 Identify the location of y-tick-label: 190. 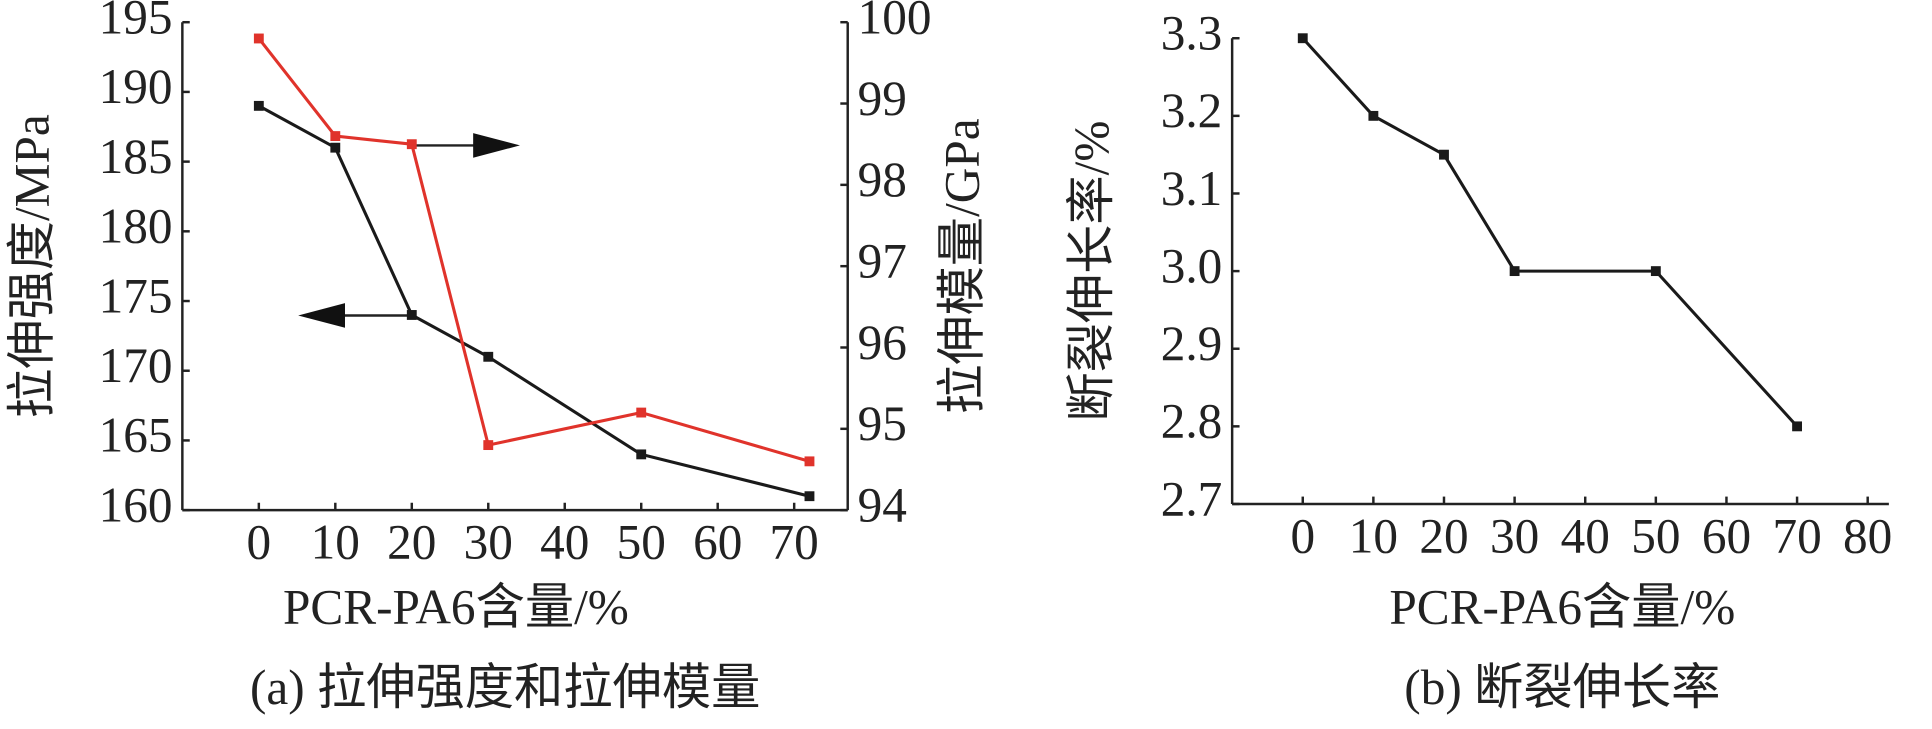
(136, 86).